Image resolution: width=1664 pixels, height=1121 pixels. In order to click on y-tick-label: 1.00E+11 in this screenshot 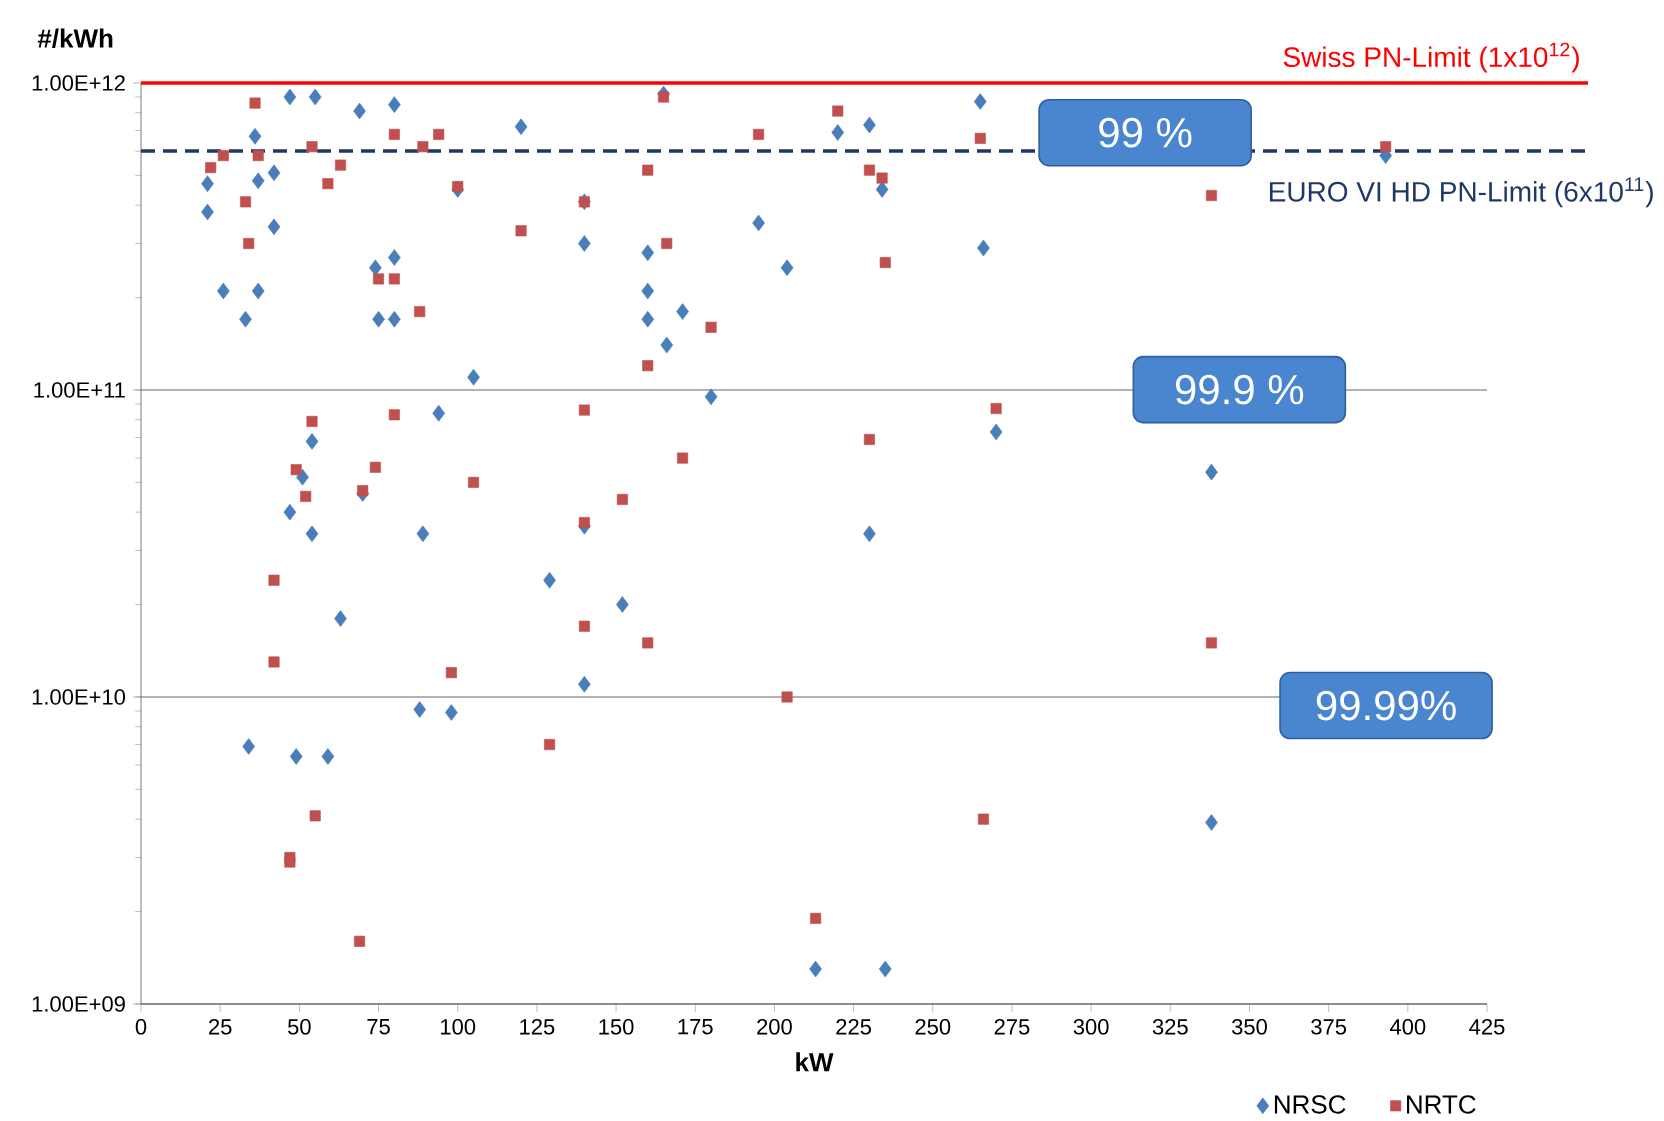, I will do `click(79, 390)`.